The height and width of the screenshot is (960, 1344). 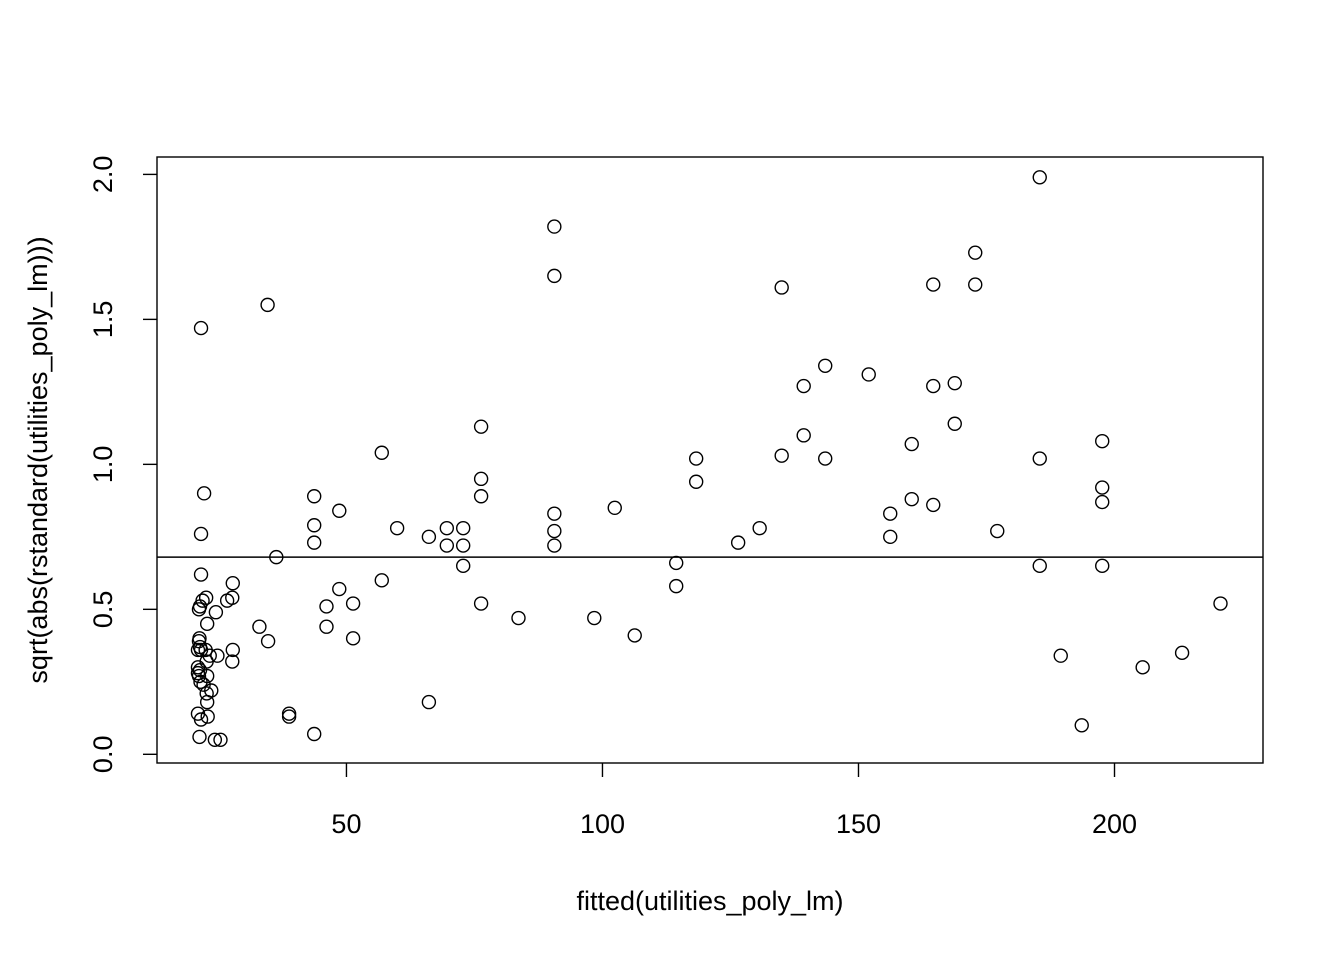 What do you see at coordinates (103, 755) in the screenshot?
I see `y-tick-label: 0.0` at bounding box center [103, 755].